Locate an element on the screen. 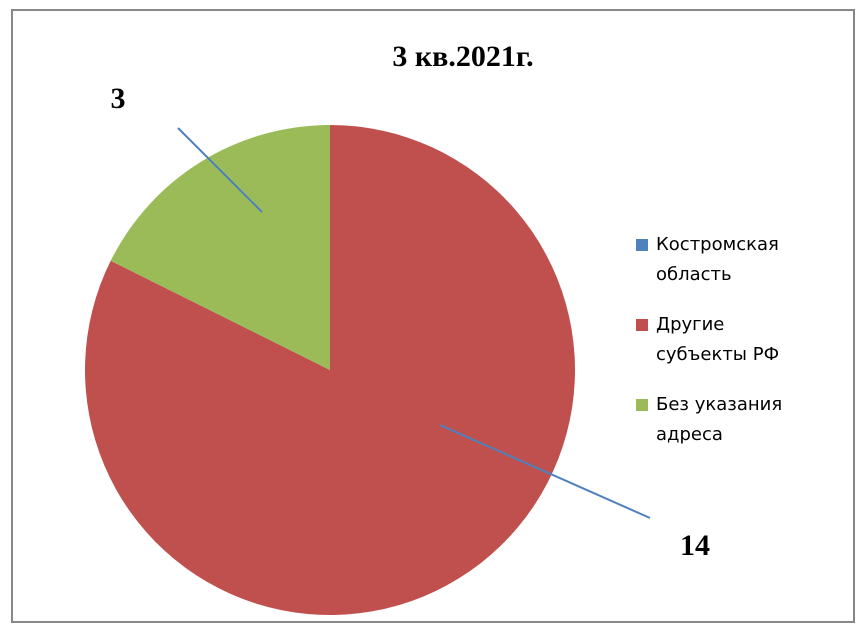 This screenshot has height=630, width=865. legend-label: Костромская область is located at coordinates (717, 259).